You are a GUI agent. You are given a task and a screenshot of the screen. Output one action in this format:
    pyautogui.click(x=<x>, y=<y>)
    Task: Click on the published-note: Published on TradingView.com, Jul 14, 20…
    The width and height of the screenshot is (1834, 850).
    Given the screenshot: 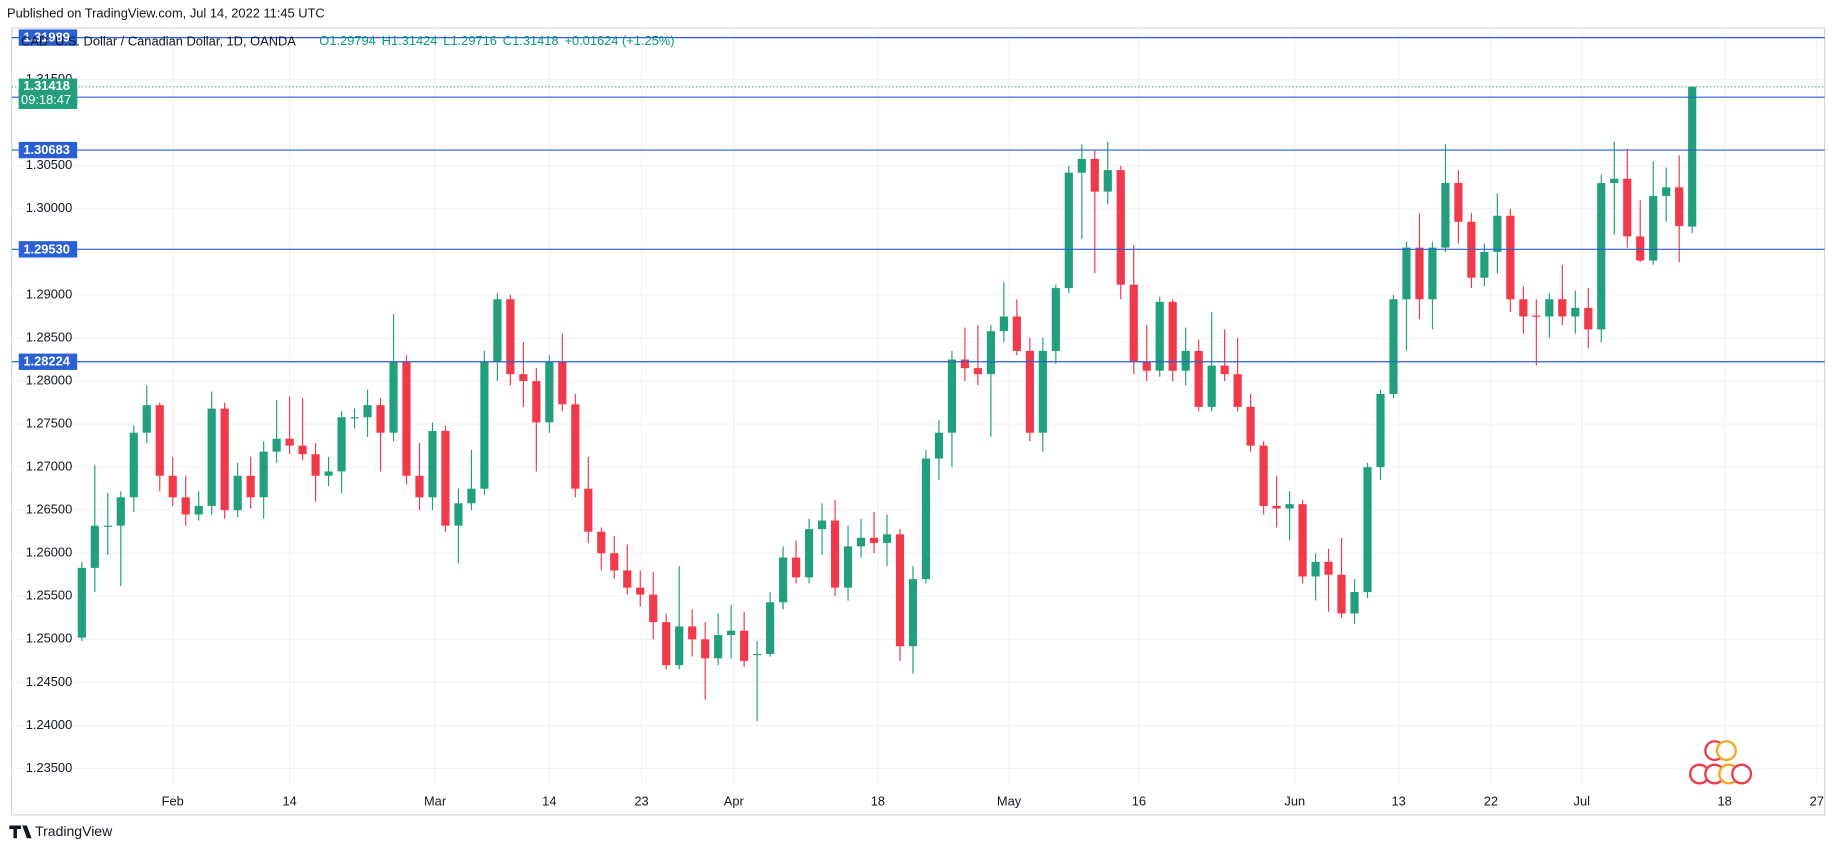 What is the action you would take?
    pyautogui.click(x=166, y=12)
    